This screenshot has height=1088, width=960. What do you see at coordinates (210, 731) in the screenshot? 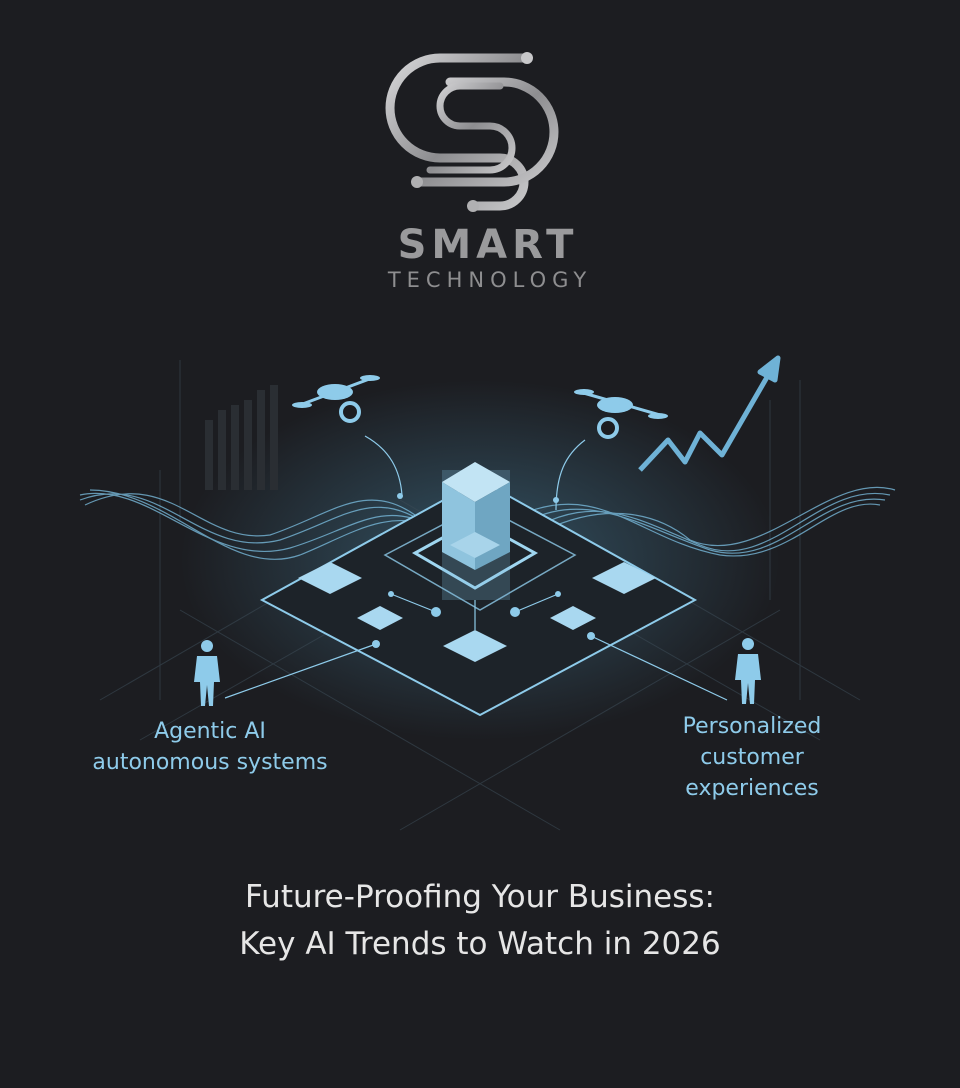
I see `label-line: Agentic AI` at bounding box center [210, 731].